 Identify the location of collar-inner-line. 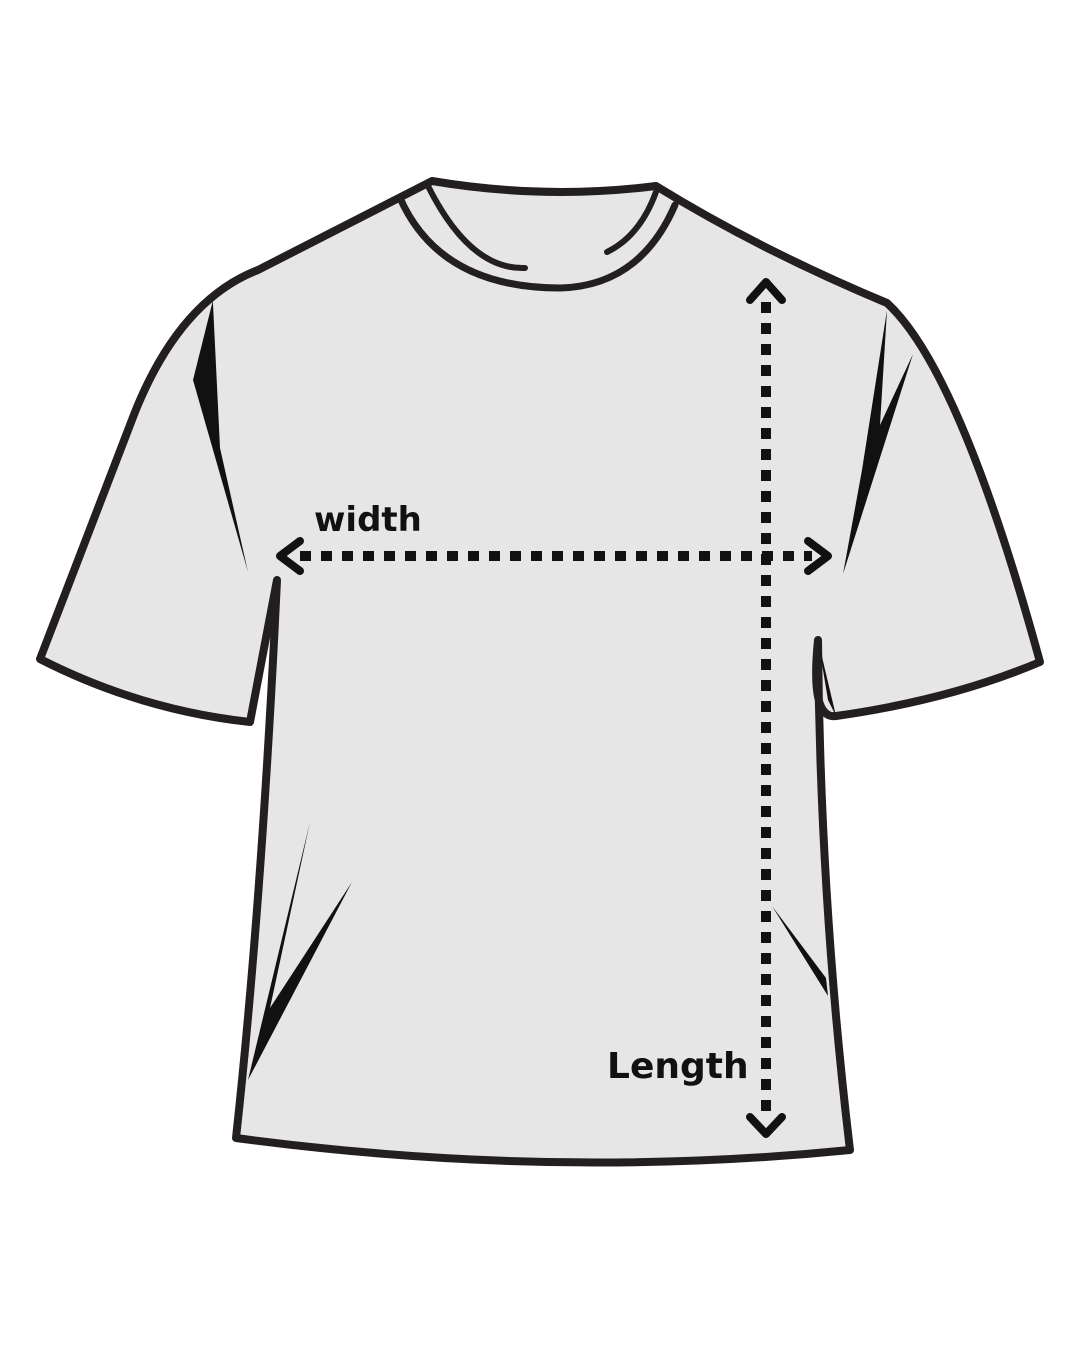
(476, 227).